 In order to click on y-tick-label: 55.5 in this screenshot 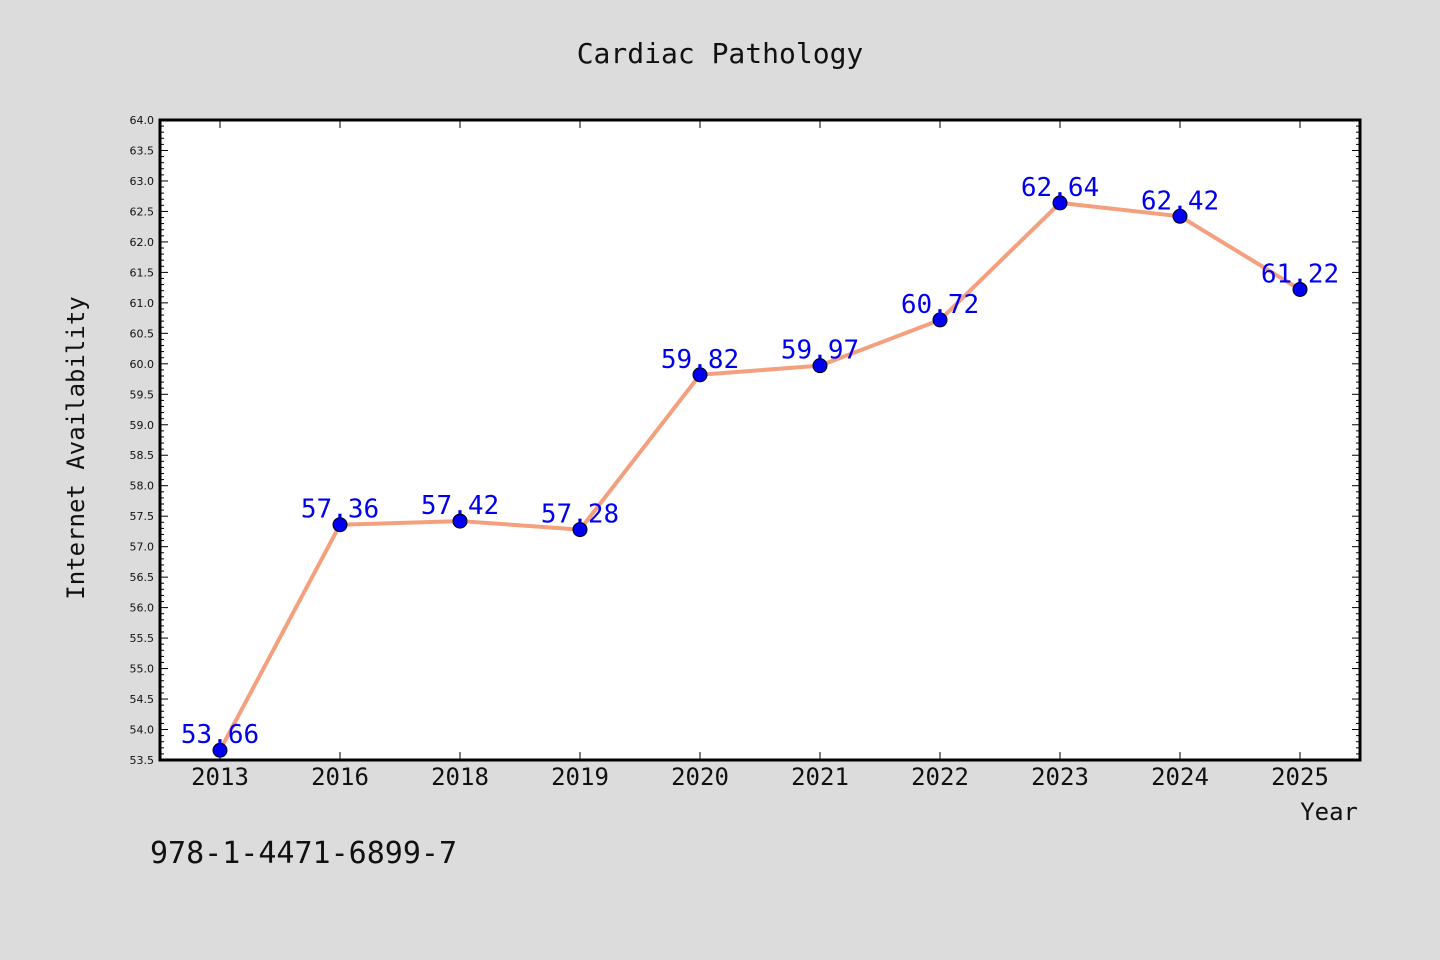, I will do `click(142, 638)`.